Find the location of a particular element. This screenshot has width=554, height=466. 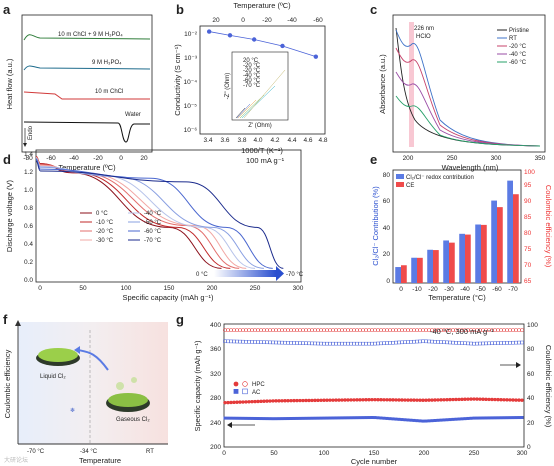

top-x-axis-label-b: Temperature (ºC) is located at coordinates (262, 5).